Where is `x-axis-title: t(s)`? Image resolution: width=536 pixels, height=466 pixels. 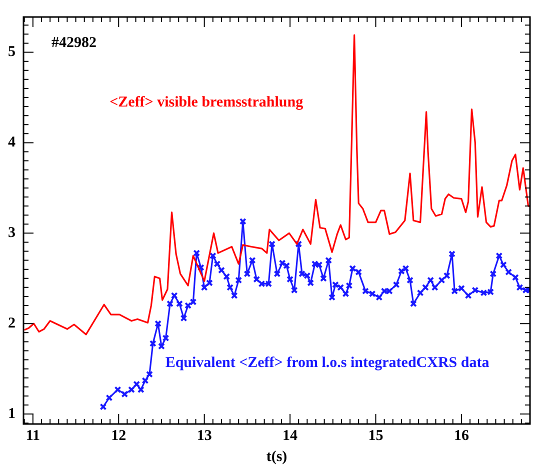 x-axis-title: t(s) is located at coordinates (277, 456).